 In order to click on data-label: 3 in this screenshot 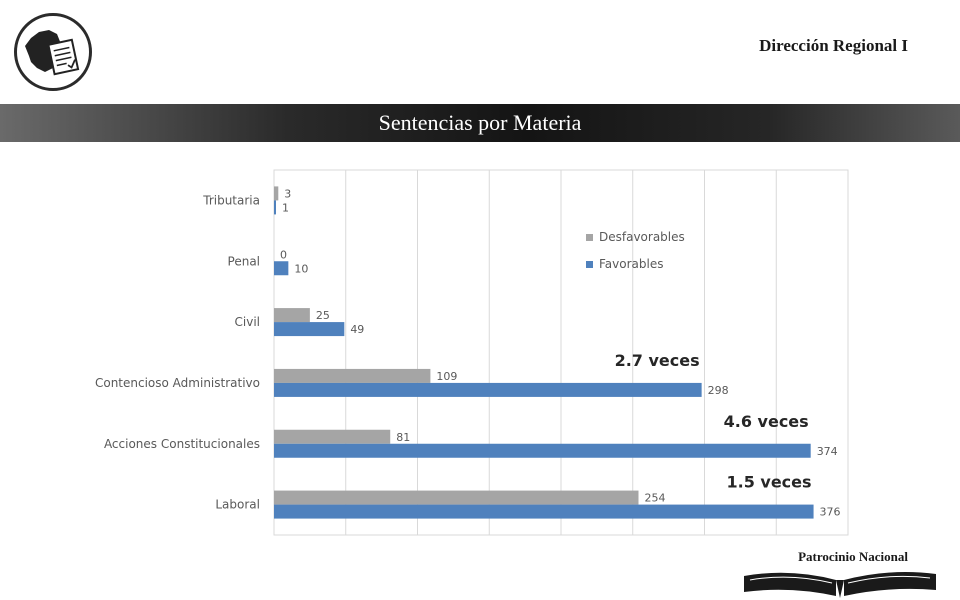, I will do `click(287, 193)`.